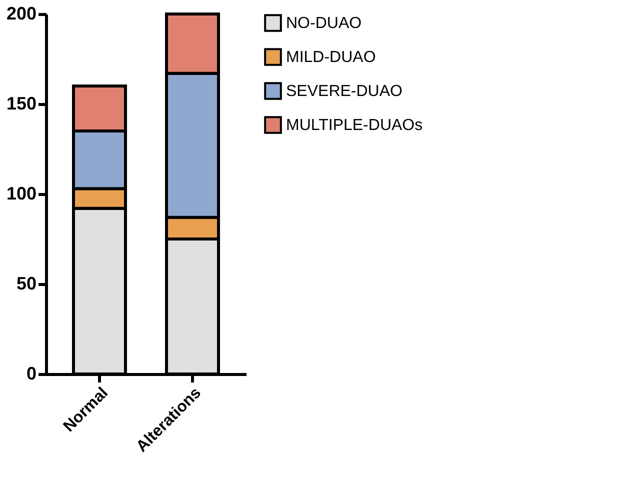  What do you see at coordinates (26, 284) in the screenshot?
I see `y-tick-label: 50` at bounding box center [26, 284].